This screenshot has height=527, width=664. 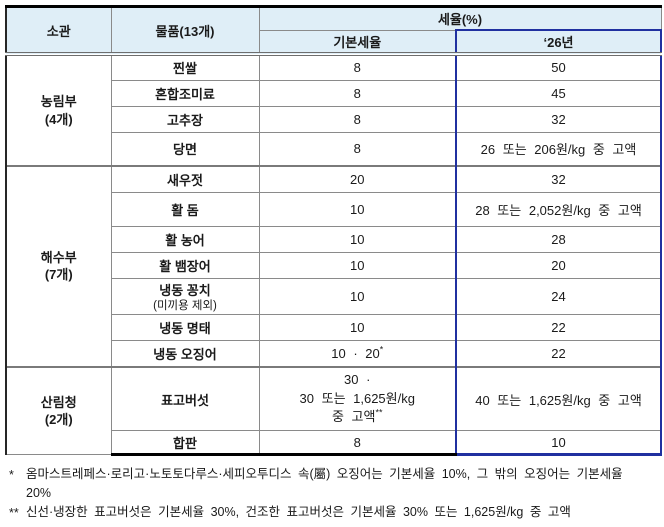 I want to click on footnote-marker: *, so click(x=11, y=475).